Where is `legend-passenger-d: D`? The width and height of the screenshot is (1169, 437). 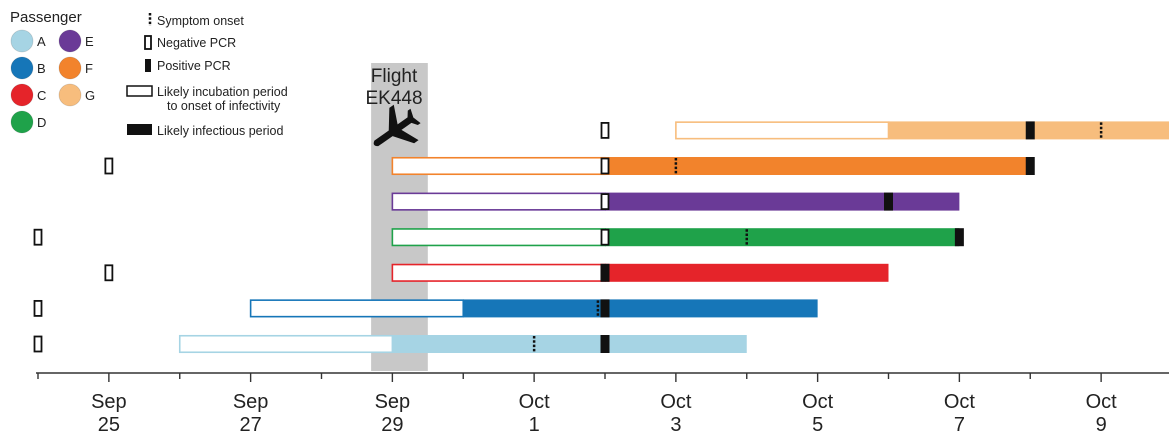 legend-passenger-d: D is located at coordinates (28, 122).